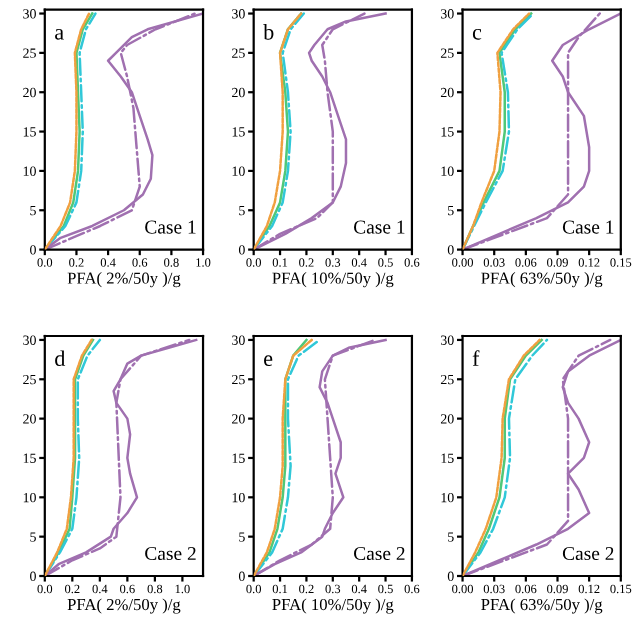 This screenshot has width=640, height=640. What do you see at coordinates (60, 358) in the screenshot?
I see `text: d` at bounding box center [60, 358].